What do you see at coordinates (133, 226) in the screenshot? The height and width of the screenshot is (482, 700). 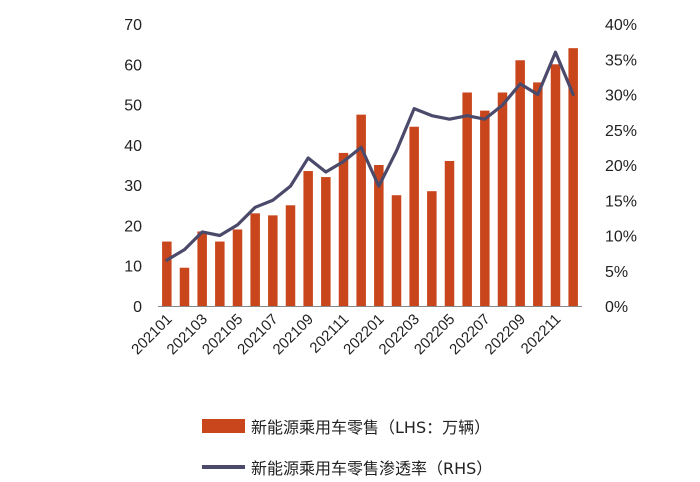 I see `left-tick-label: 20` at bounding box center [133, 226].